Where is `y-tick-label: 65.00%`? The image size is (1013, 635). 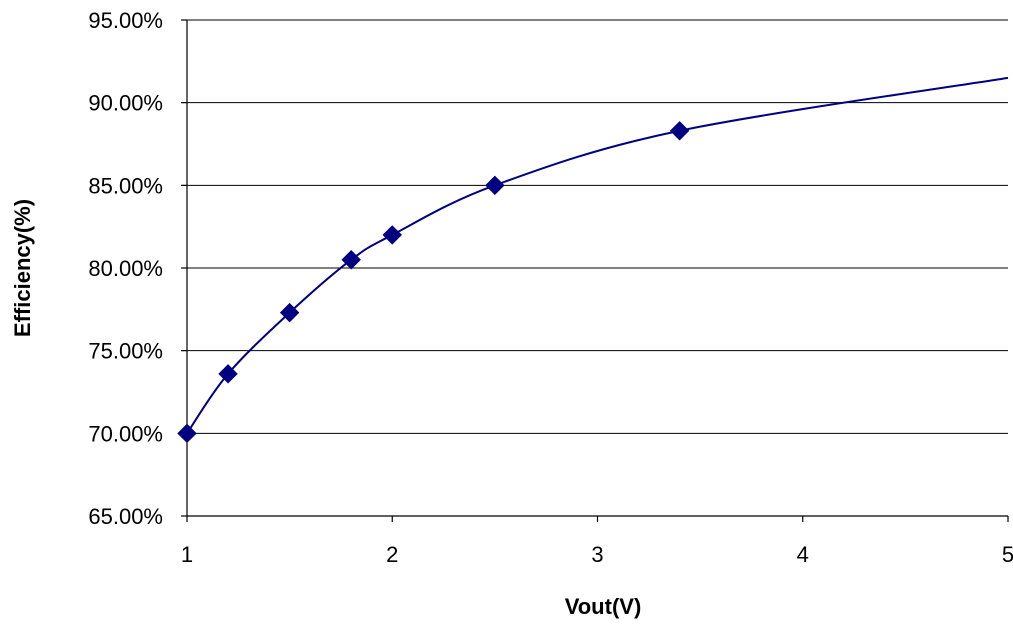 y-tick-label: 65.00% is located at coordinates (125, 516).